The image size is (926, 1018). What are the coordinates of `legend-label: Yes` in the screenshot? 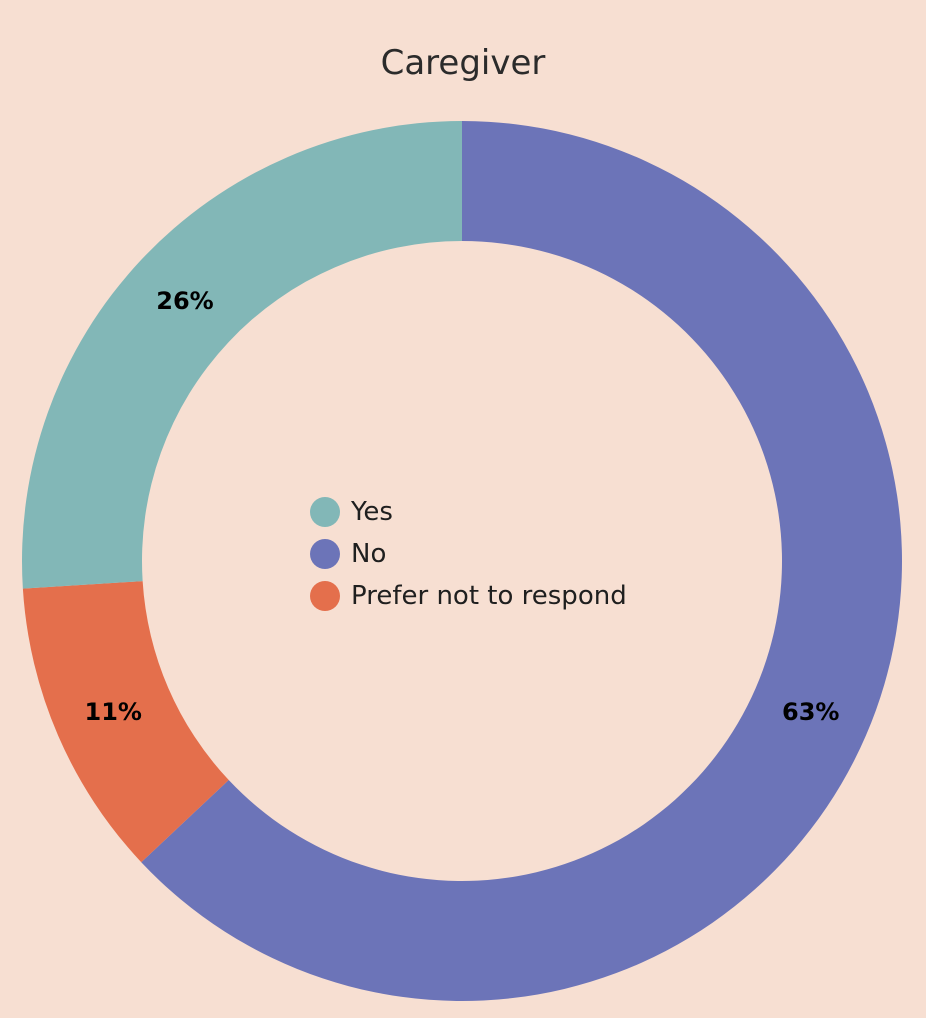 It's located at (371, 512).